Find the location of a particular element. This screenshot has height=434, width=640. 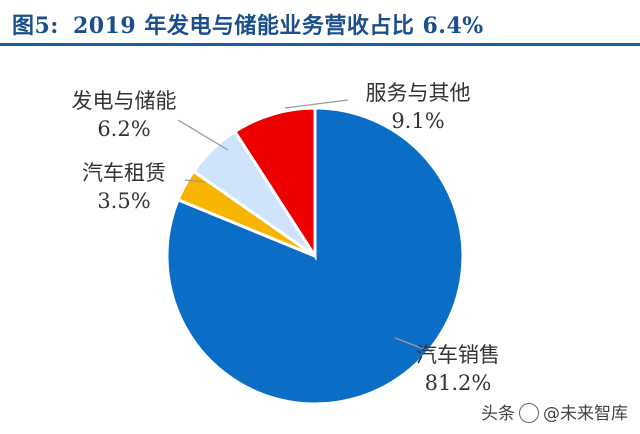

slice-value-label: 9.1% is located at coordinates (417, 121).